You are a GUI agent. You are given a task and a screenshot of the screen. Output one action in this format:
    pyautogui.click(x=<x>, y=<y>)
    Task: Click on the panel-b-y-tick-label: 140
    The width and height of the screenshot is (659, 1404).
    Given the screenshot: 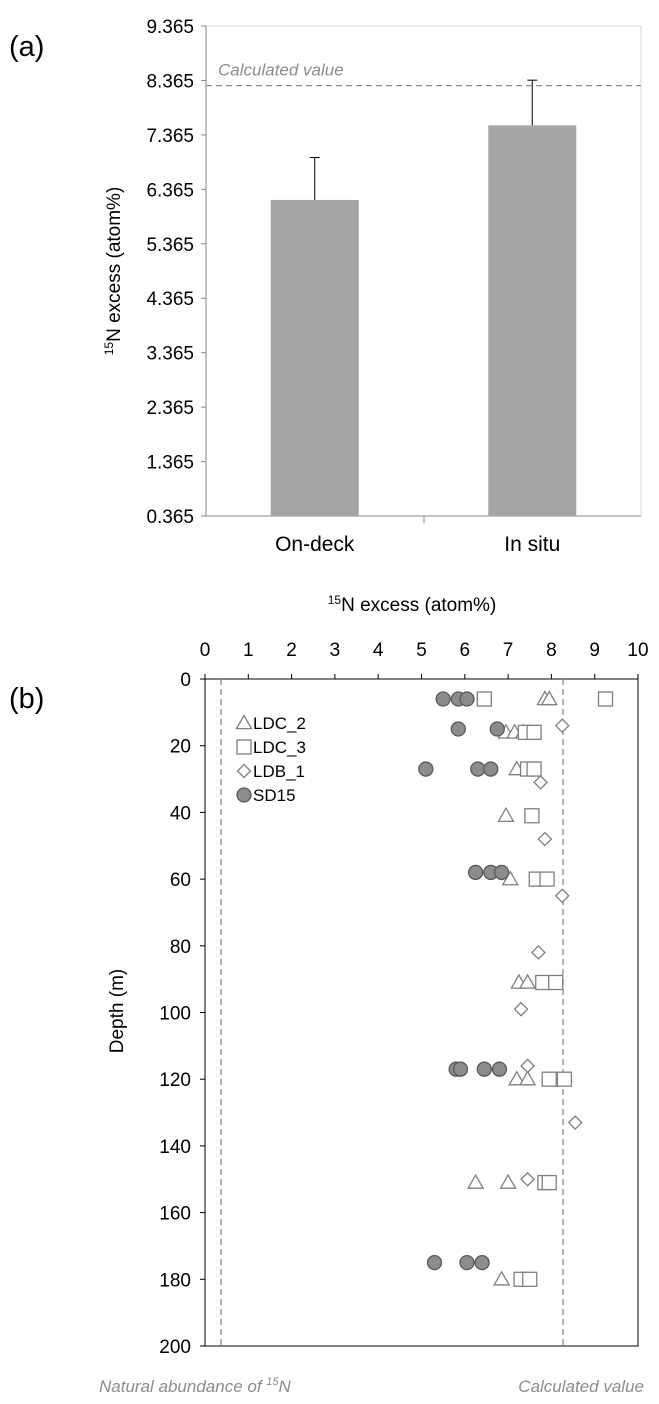 What is the action you would take?
    pyautogui.click(x=175, y=1147)
    